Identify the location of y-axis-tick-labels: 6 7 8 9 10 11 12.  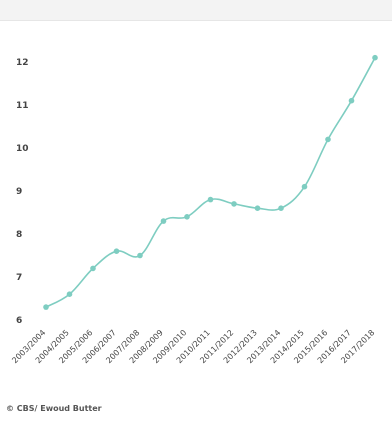
(22, 192).